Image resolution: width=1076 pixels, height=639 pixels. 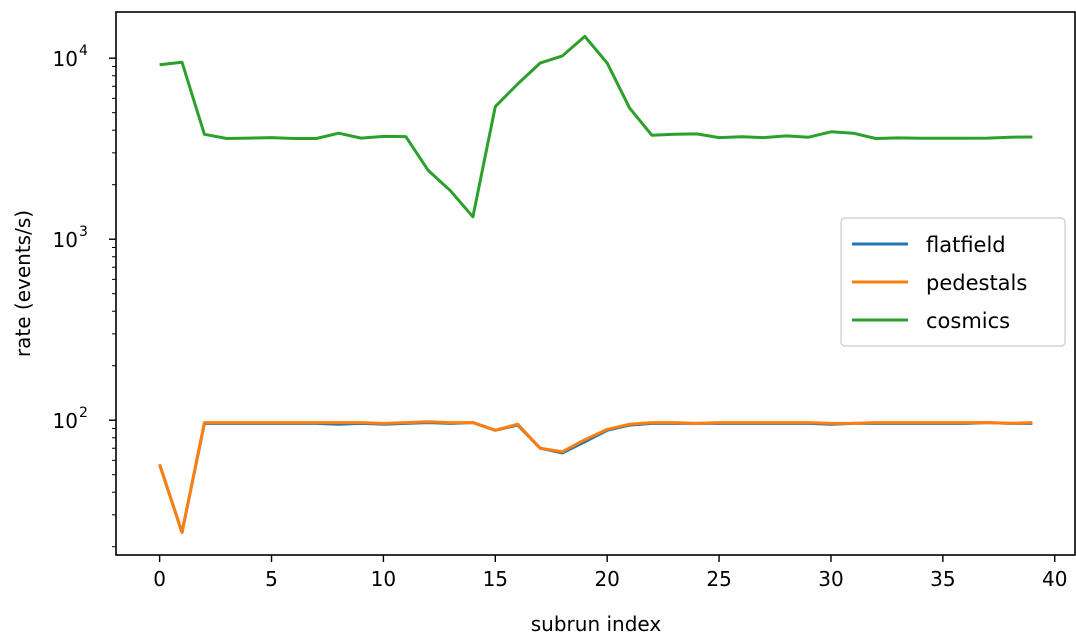 What do you see at coordinates (83, 51) in the screenshot?
I see `y-tick-exponent: 4` at bounding box center [83, 51].